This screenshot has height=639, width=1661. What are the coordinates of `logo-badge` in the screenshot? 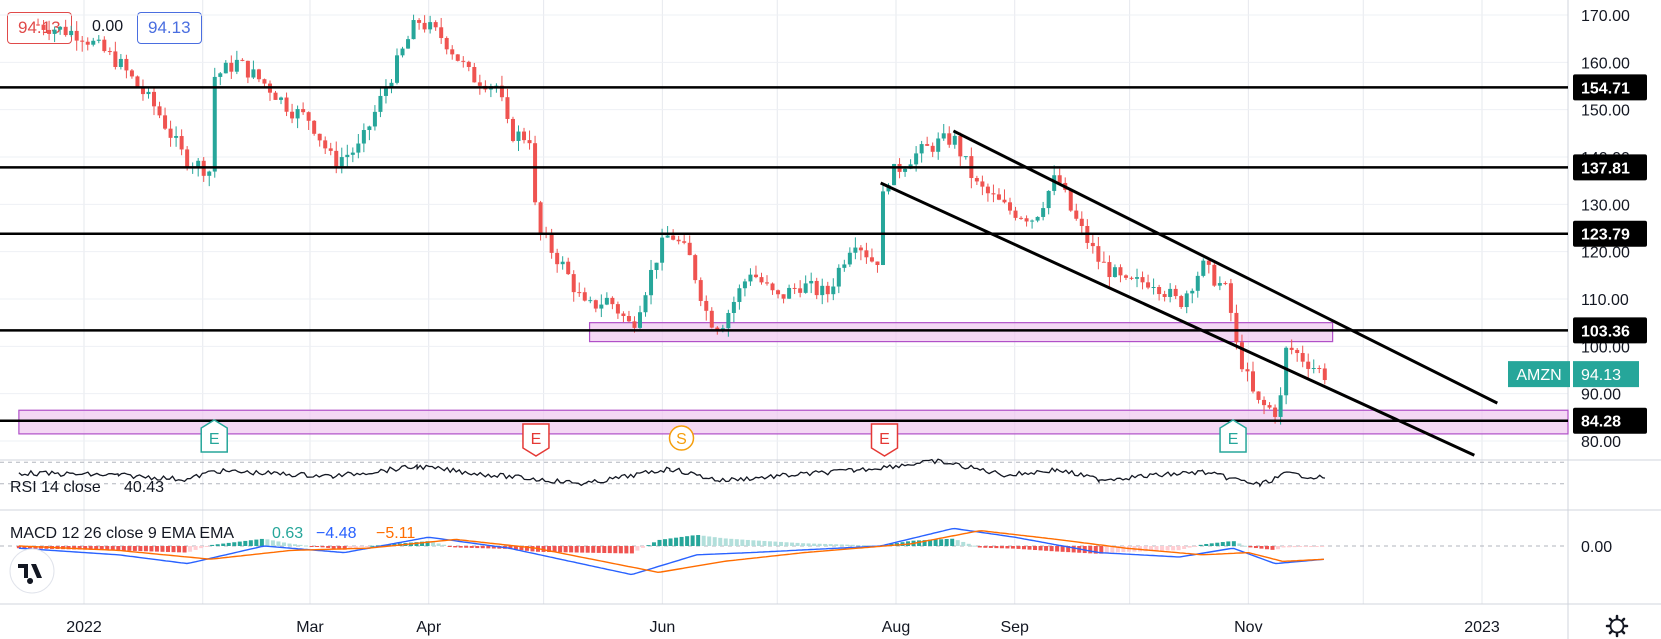 It's located at (32, 571).